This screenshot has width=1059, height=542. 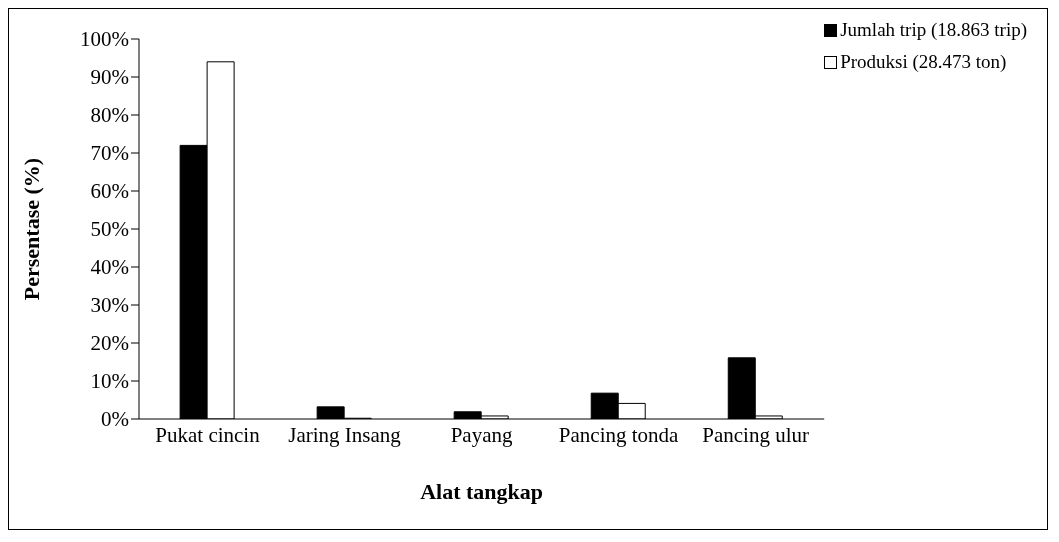 I want to click on x-tick-label: Payang, so click(x=481, y=434).